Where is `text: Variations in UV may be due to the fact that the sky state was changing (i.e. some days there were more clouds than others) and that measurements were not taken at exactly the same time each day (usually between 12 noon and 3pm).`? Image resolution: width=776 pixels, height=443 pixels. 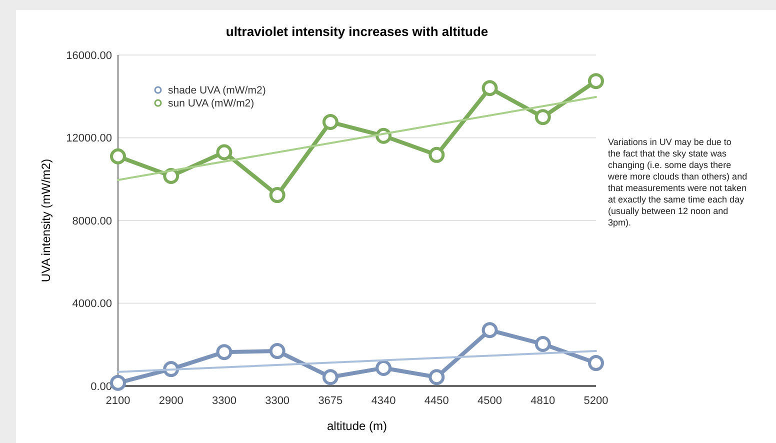
text: Variations in UV may be due to the fact that the sky state was changing (i.e. some days there were more clouds than others) and that measurements were not taken at exactly the same time each day (usually between 12 noon and 3pm). is located at coordinates (677, 182).